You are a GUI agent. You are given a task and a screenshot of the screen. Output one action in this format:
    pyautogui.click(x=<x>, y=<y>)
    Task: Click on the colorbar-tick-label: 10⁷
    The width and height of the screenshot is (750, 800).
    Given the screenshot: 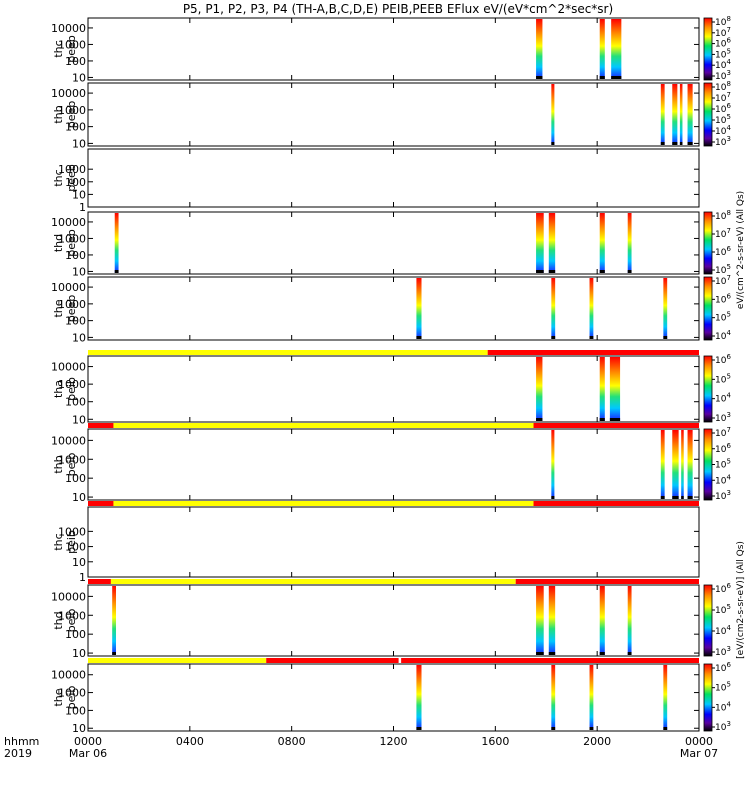 What is the action you would take?
    pyautogui.click(x=723, y=233)
    